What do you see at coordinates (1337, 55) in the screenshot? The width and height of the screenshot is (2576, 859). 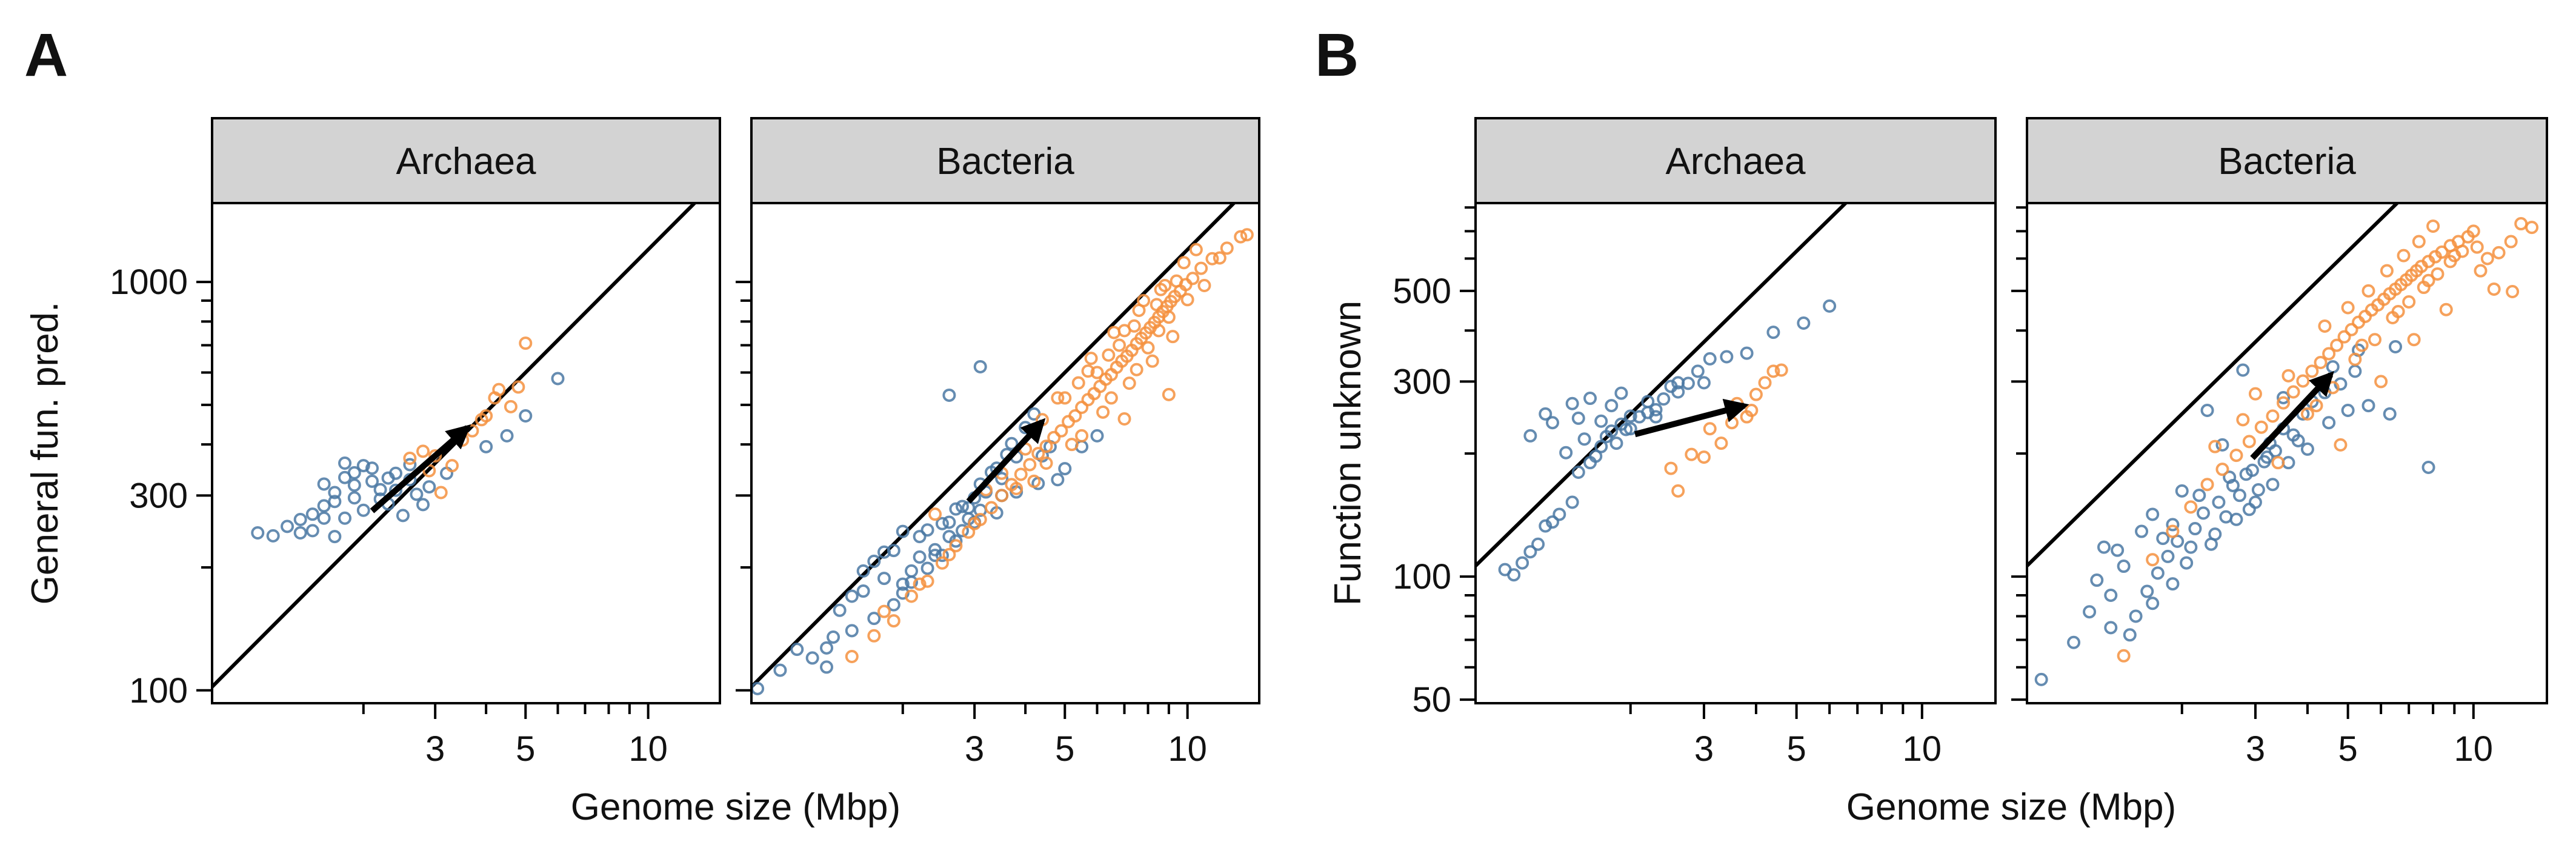 I see `panel-letter-b: B` at bounding box center [1337, 55].